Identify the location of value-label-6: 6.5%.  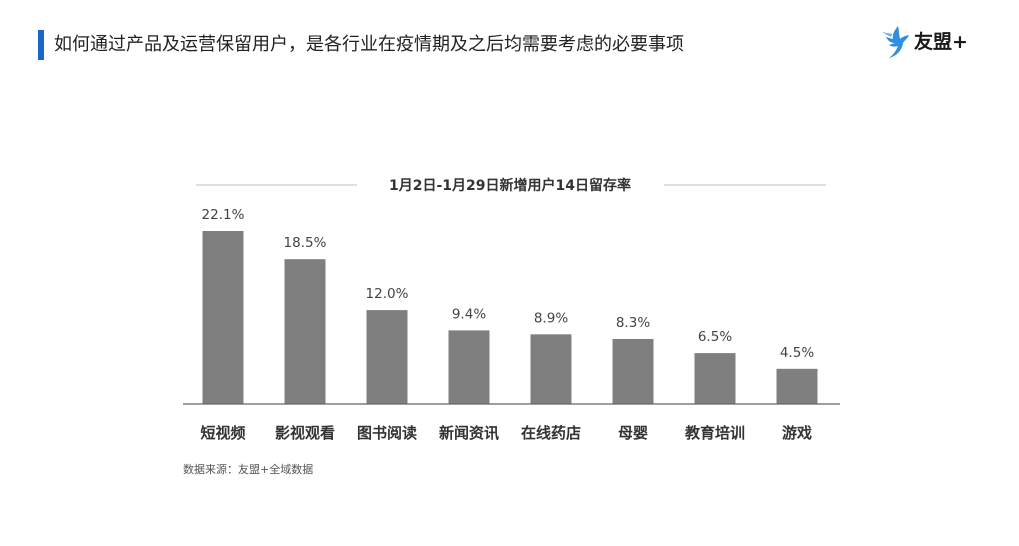
(715, 337).